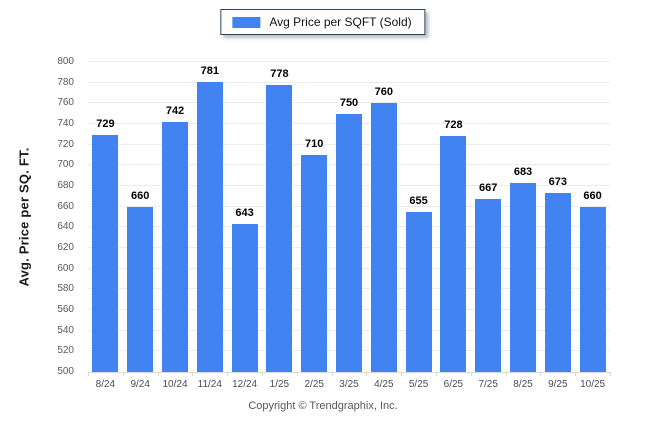 This screenshot has height=434, width=646. I want to click on bar-value-label: 673, so click(557, 182).